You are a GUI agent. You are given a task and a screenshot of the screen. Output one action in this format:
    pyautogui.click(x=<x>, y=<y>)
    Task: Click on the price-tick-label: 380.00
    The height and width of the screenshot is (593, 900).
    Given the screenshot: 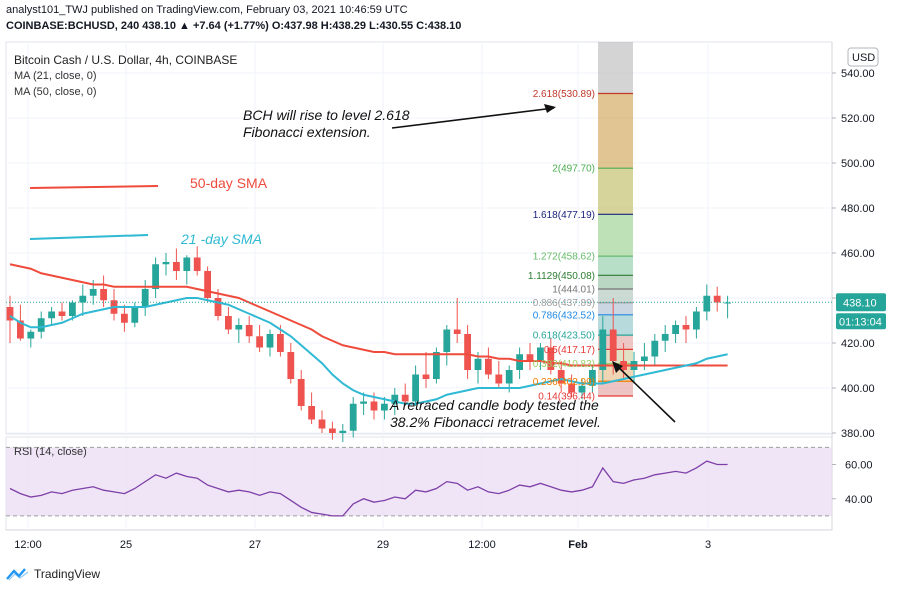 What is the action you would take?
    pyautogui.click(x=858, y=434)
    